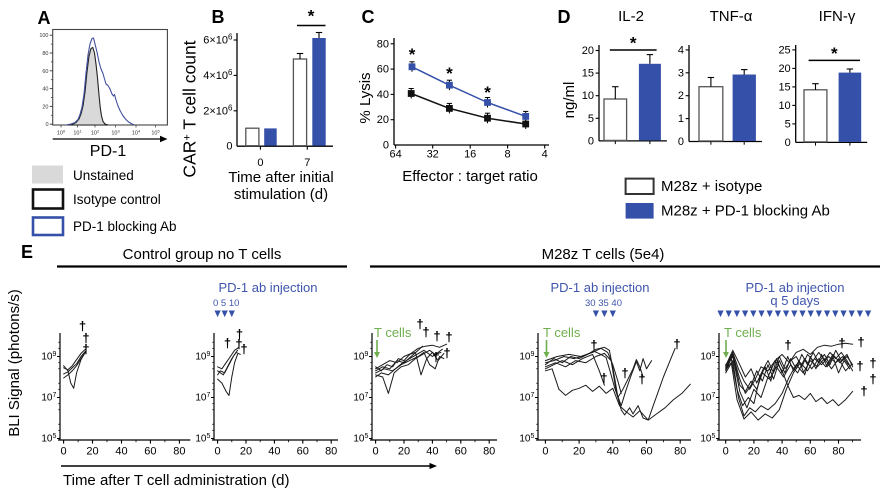  Describe the element at coordinates (307, 163) in the screenshot. I see `svg-text: 7` at that location.